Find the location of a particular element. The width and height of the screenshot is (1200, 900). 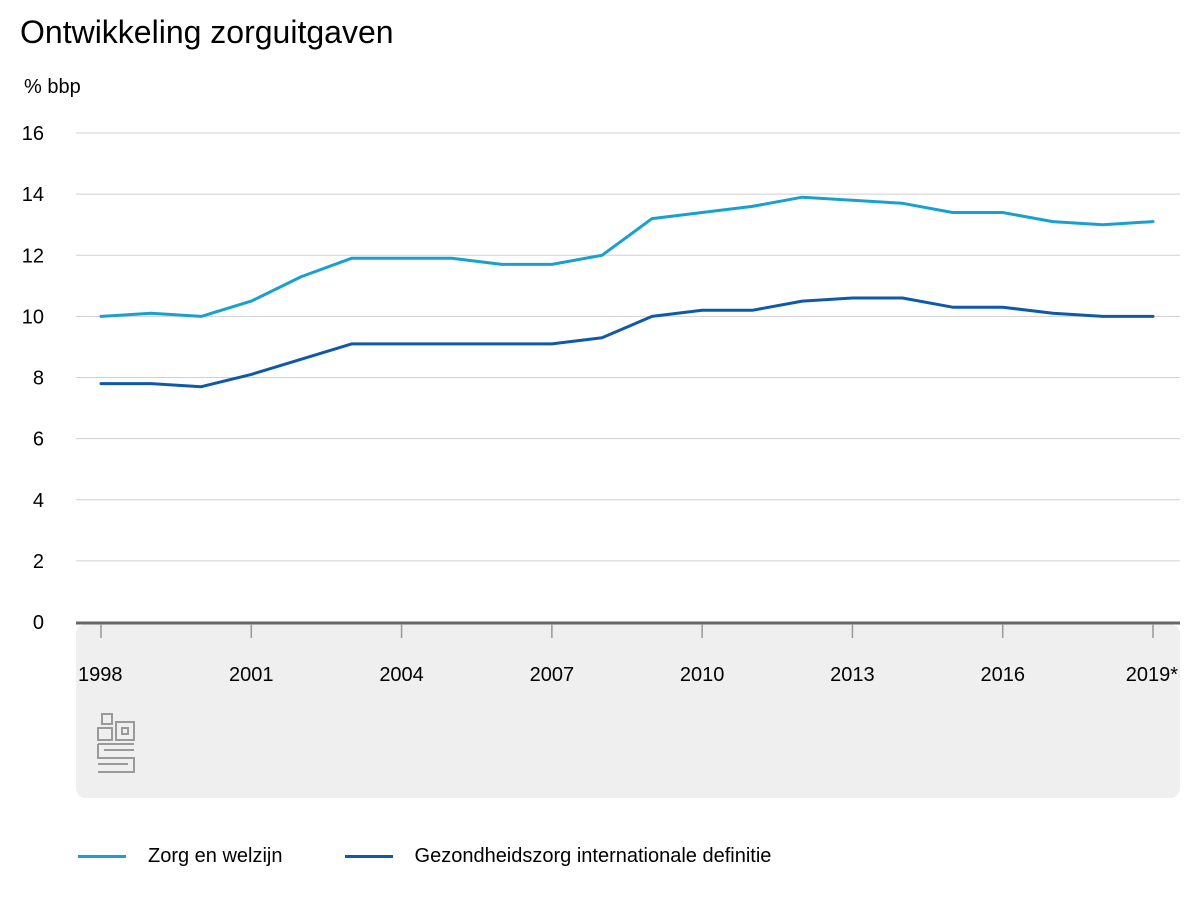

x-tick-label: 2010 is located at coordinates (702, 675).